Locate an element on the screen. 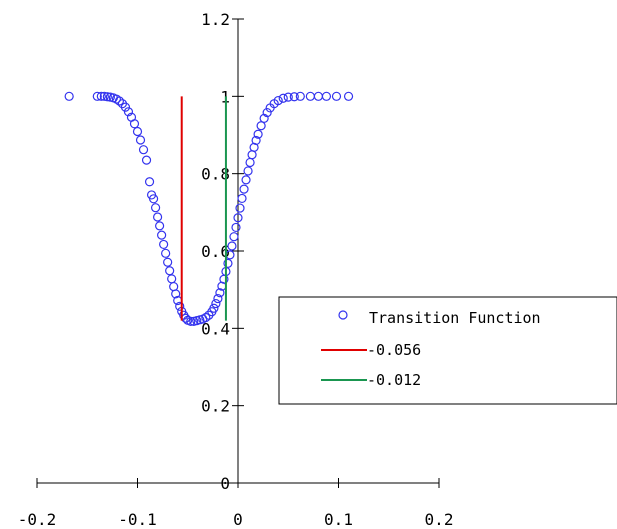 This screenshot has height=529, width=617. legend-label: -0.012 is located at coordinates (394, 380).